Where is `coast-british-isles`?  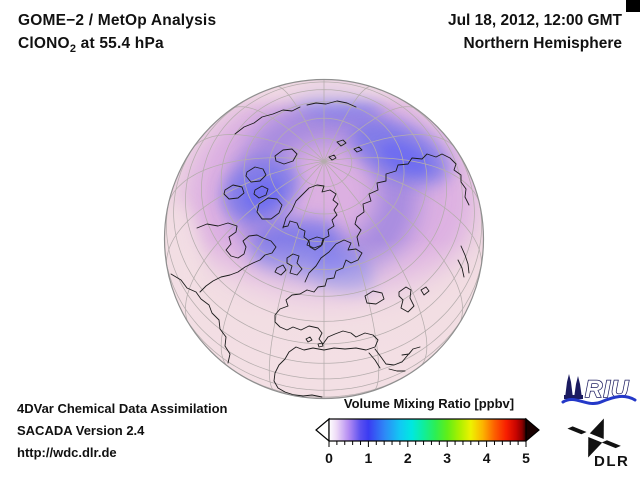
coast-british-isles is located at coordinates (288, 264).